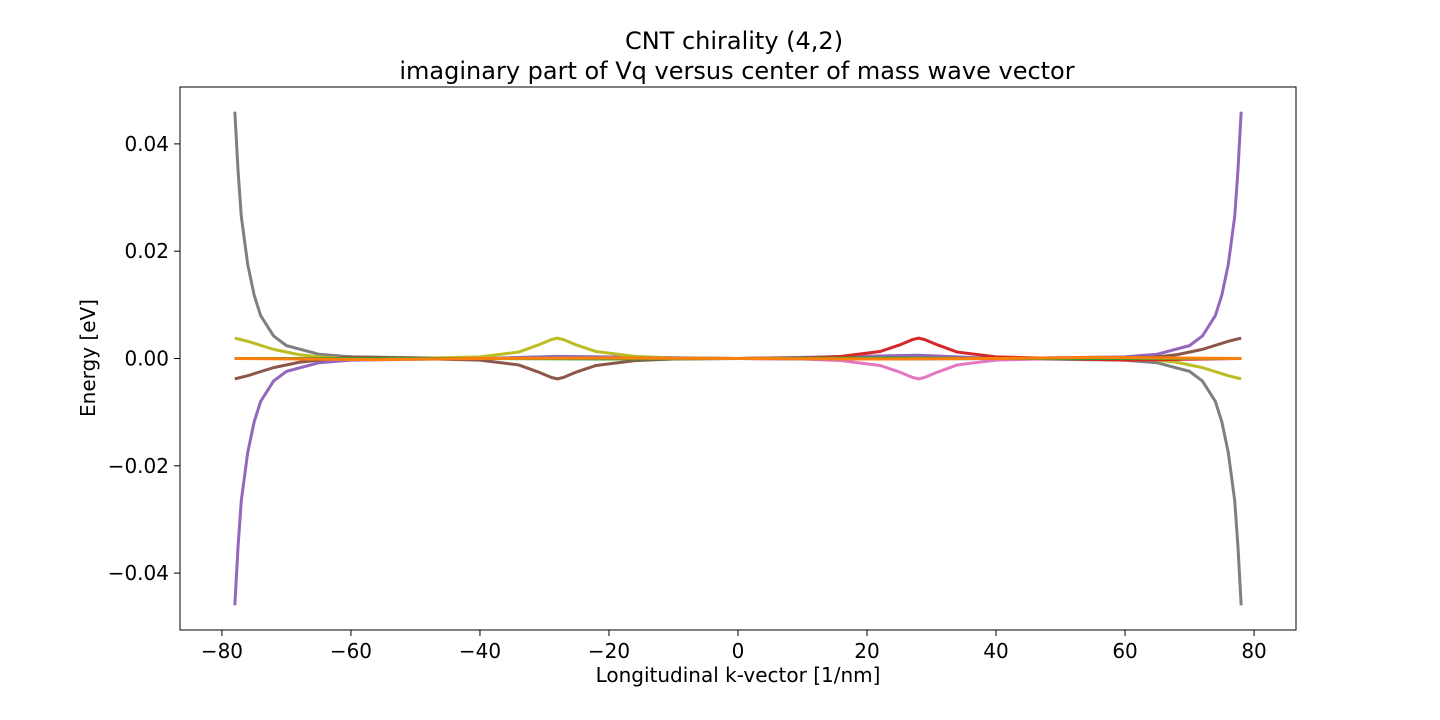  Describe the element at coordinates (866, 651) in the screenshot. I see `x-tick-label: 20` at that location.